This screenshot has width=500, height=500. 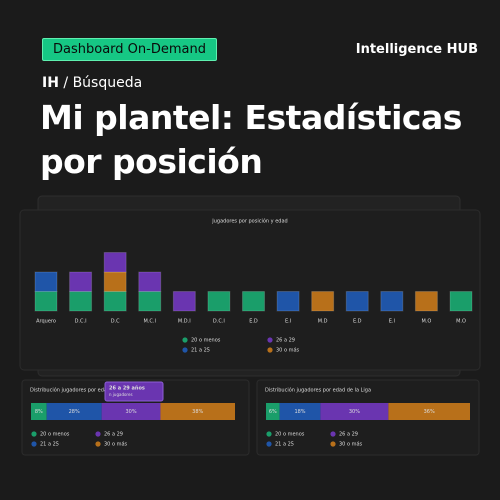 What do you see at coordinates (127, 389) in the screenshot?
I see `tooltip-title: 26 a 29 años` at bounding box center [127, 389].